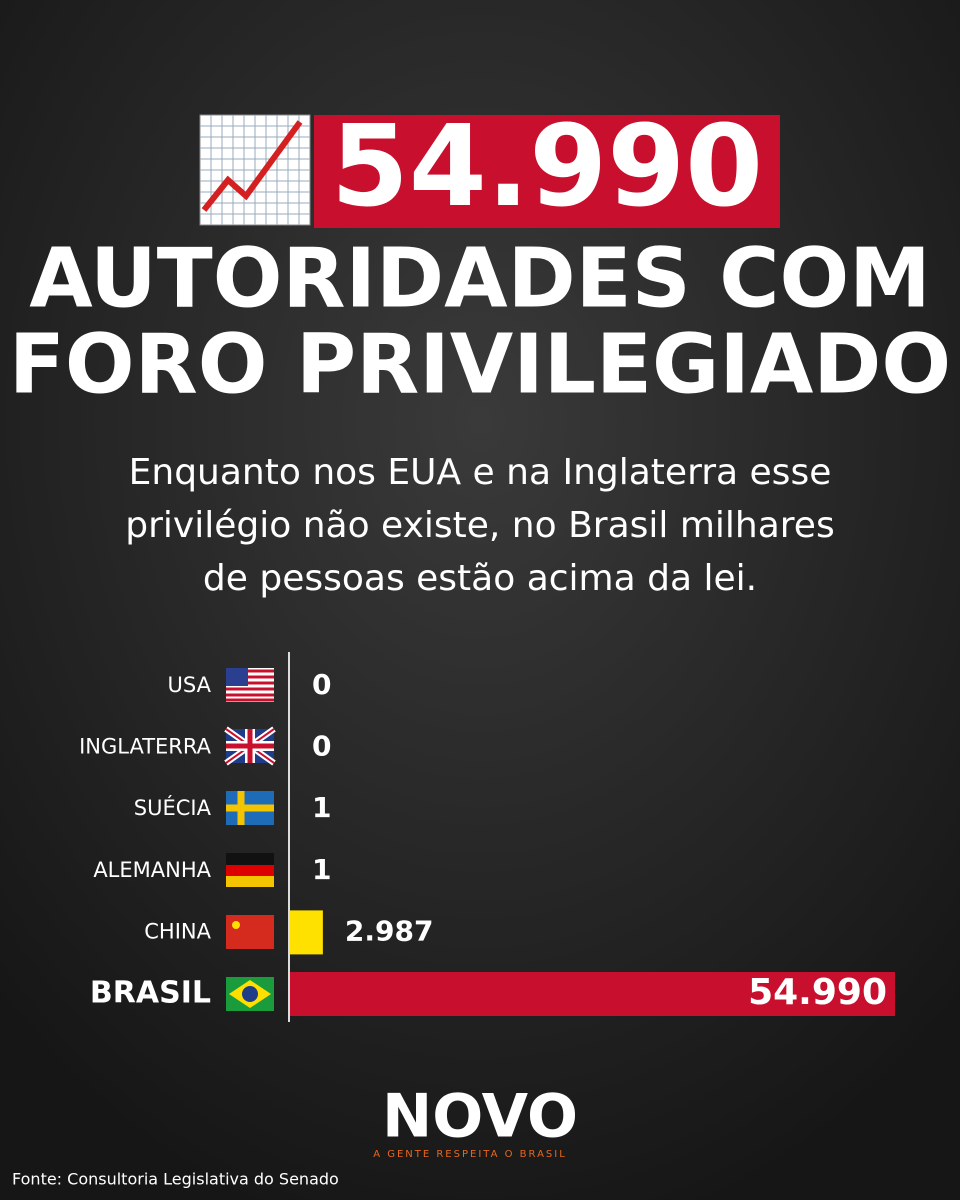 The width and height of the screenshot is (960, 1200). I want to click on category-label: BRASIL, so click(150, 993).